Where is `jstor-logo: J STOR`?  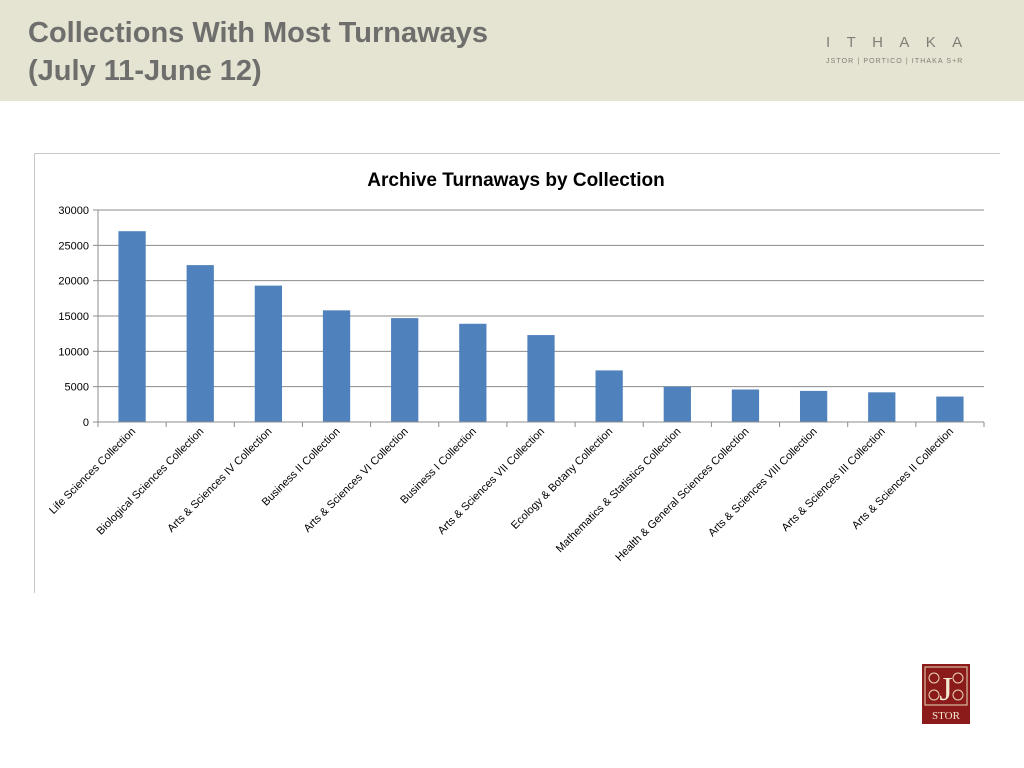 jstor-logo: J STOR is located at coordinates (946, 694).